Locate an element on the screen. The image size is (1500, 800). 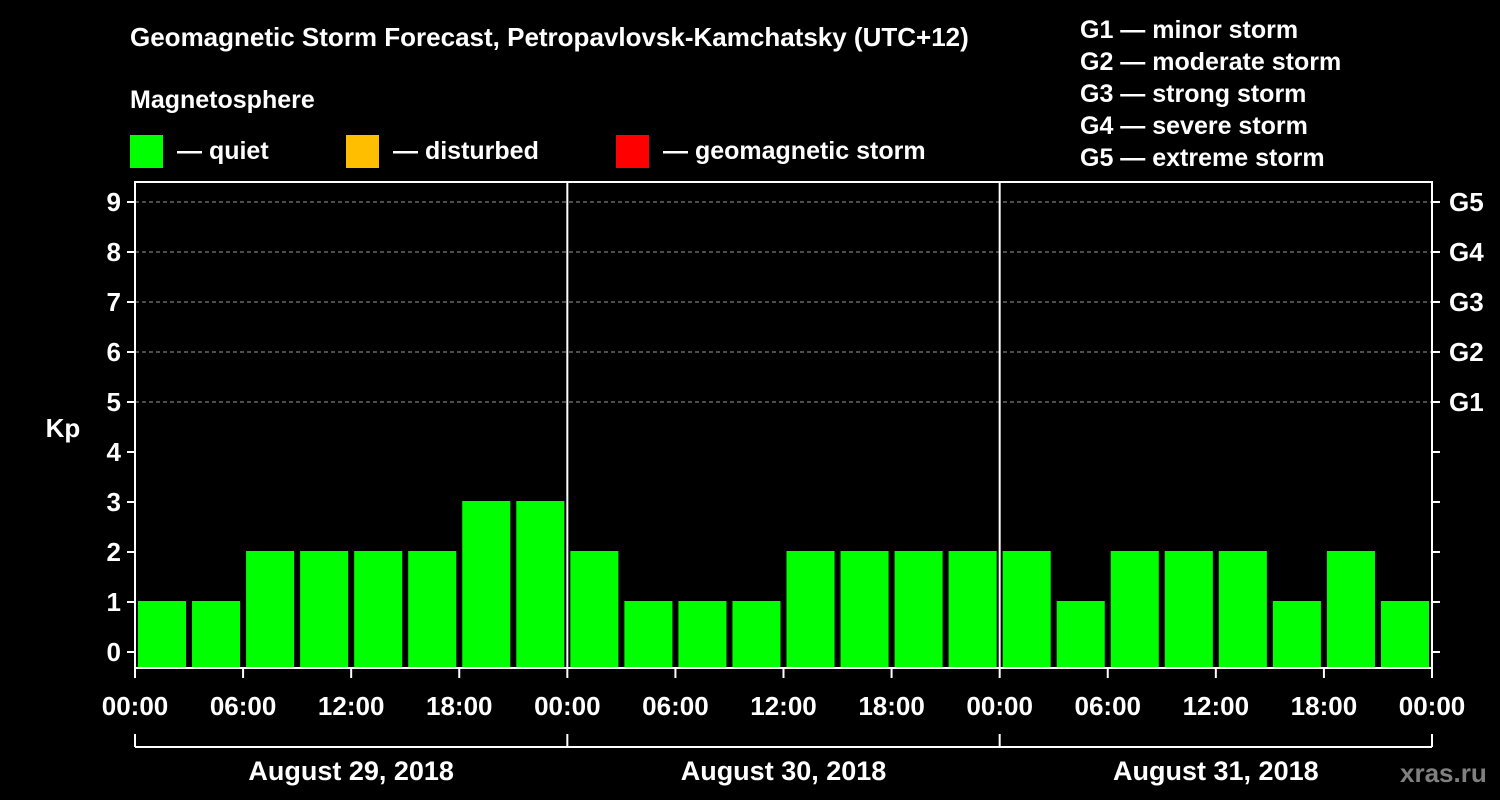
storm-scale-g1: G1 — minor storm is located at coordinates (1189, 30).